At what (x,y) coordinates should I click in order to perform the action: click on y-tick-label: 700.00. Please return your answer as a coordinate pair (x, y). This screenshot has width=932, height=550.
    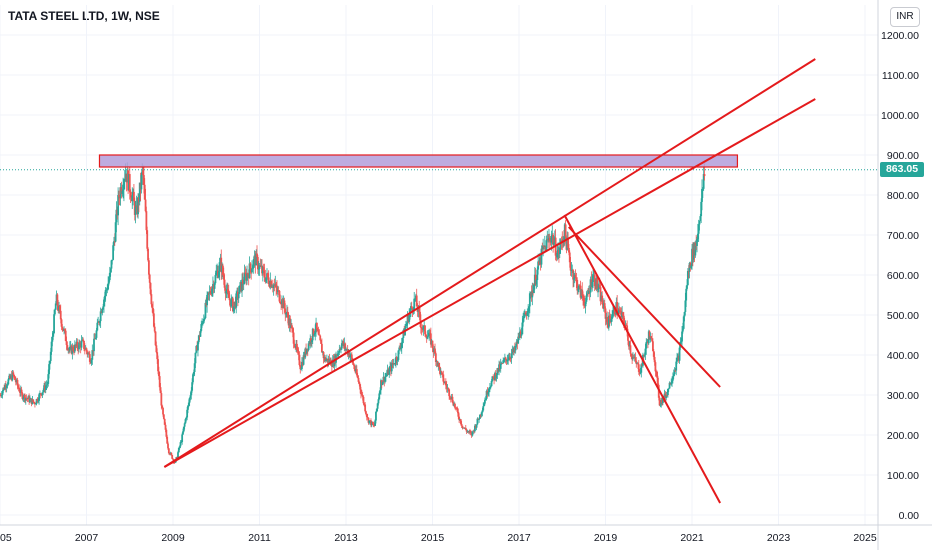
    Looking at the image, I should click on (903, 236).